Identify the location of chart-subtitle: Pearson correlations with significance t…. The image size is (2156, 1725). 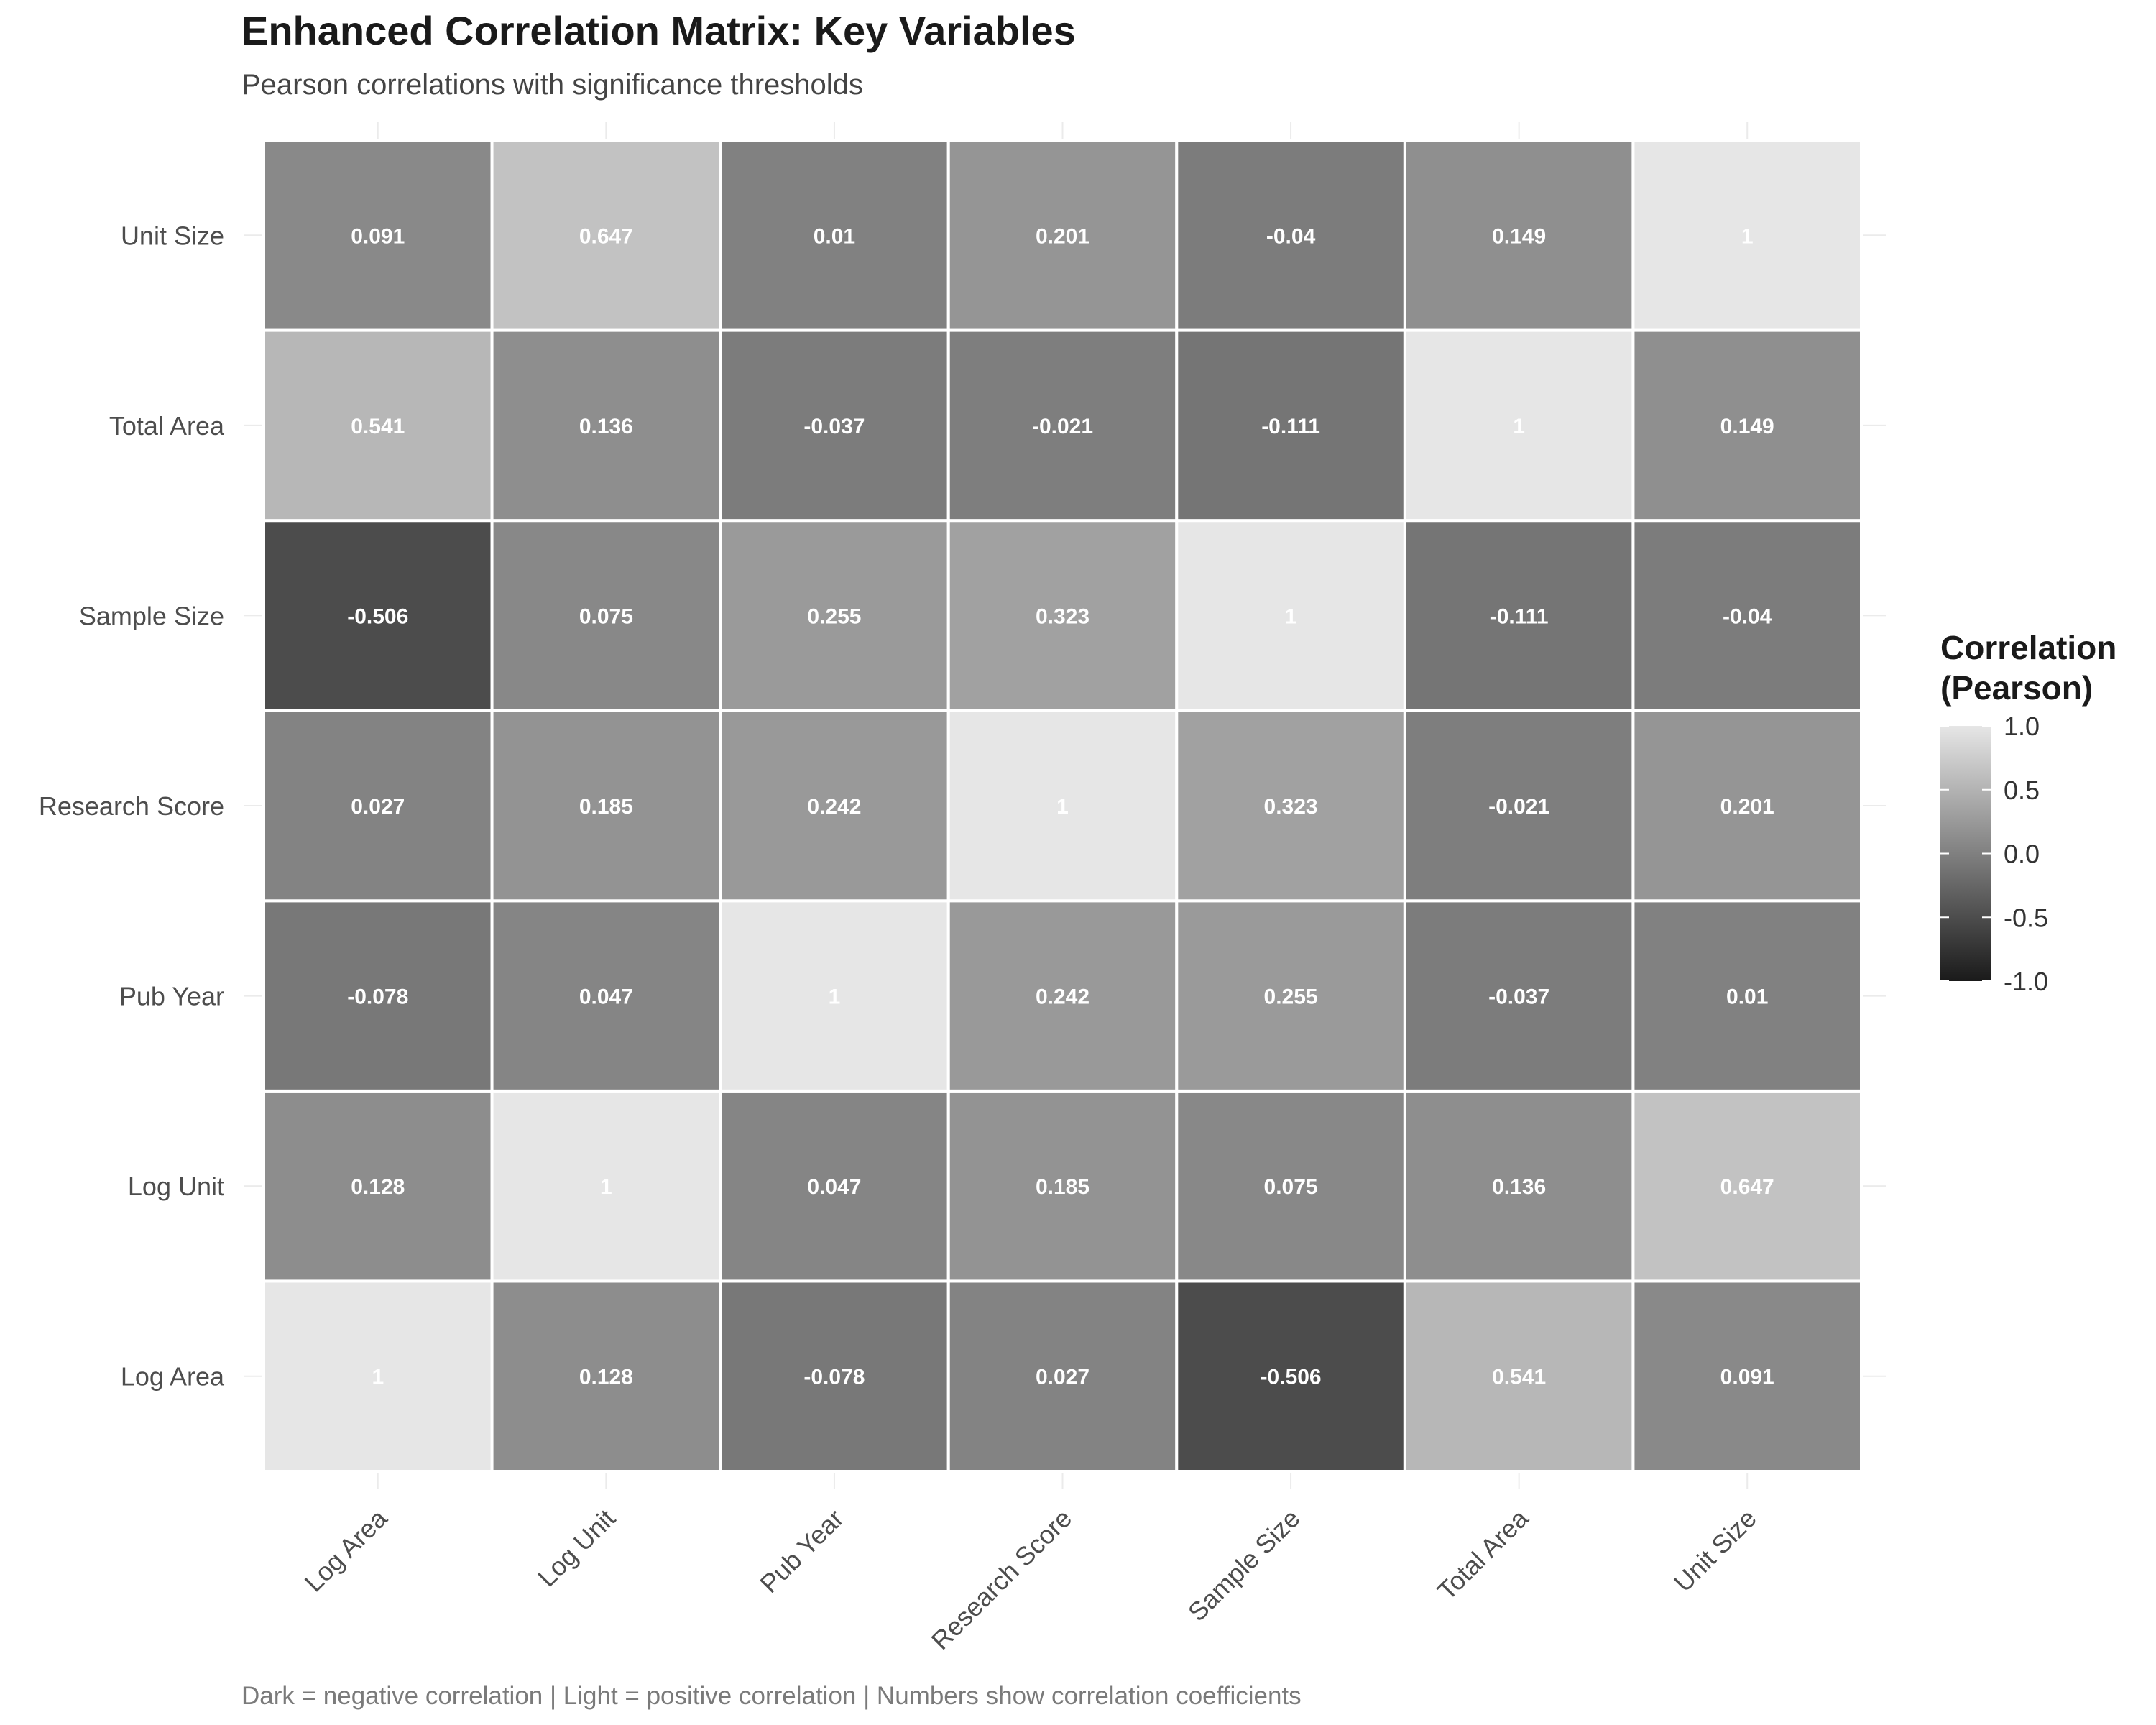
(552, 85).